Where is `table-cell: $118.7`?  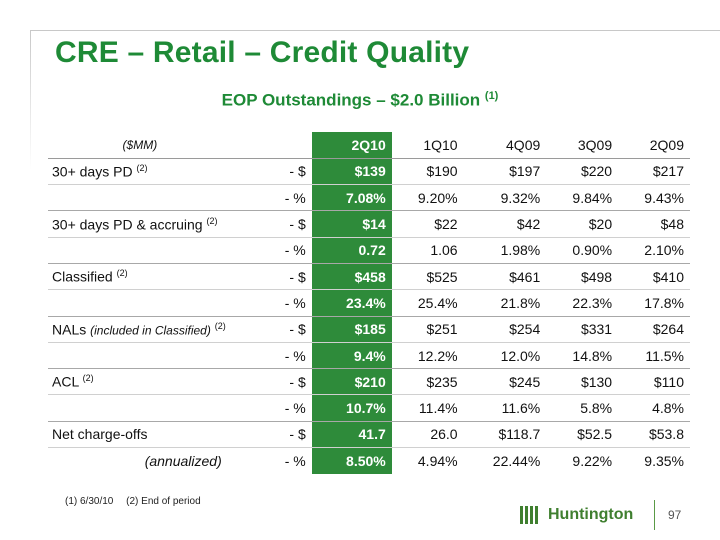 table-cell: $118.7 is located at coordinates (505, 435).